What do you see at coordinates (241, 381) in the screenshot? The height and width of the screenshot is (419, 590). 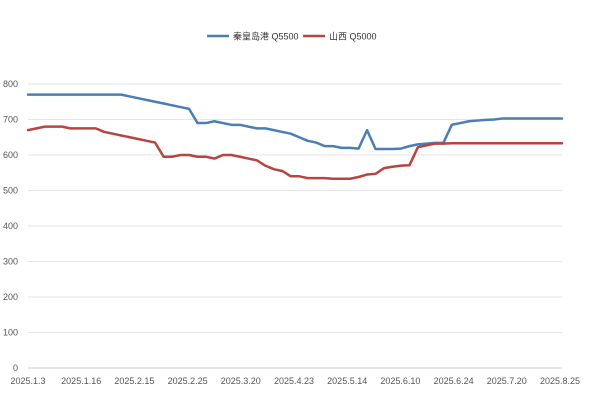 I see `x-tick-label: 2025.3.20` at bounding box center [241, 381].